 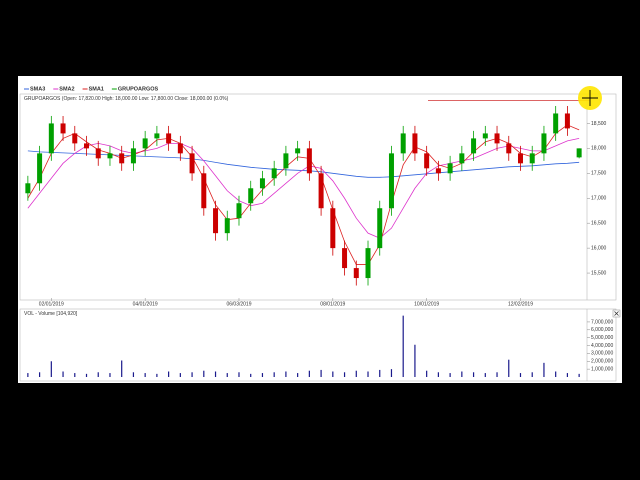 I want to click on legend-label: SMA3, so click(x=37, y=89).